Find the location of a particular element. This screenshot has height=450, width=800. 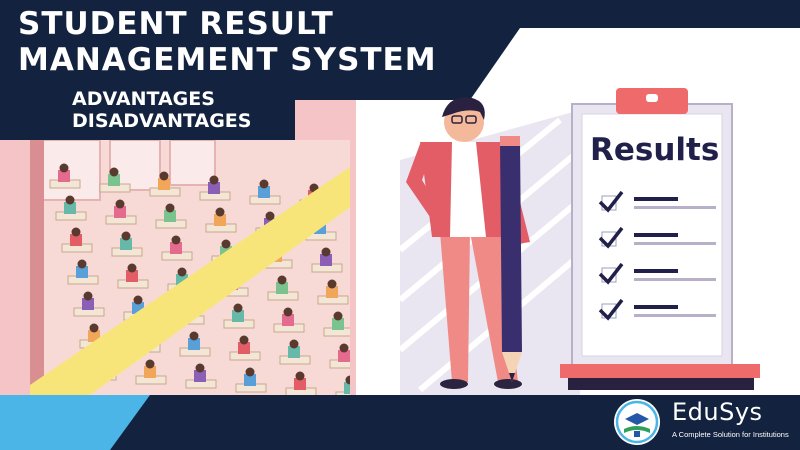

pencil-icon is located at coordinates (511, 259).